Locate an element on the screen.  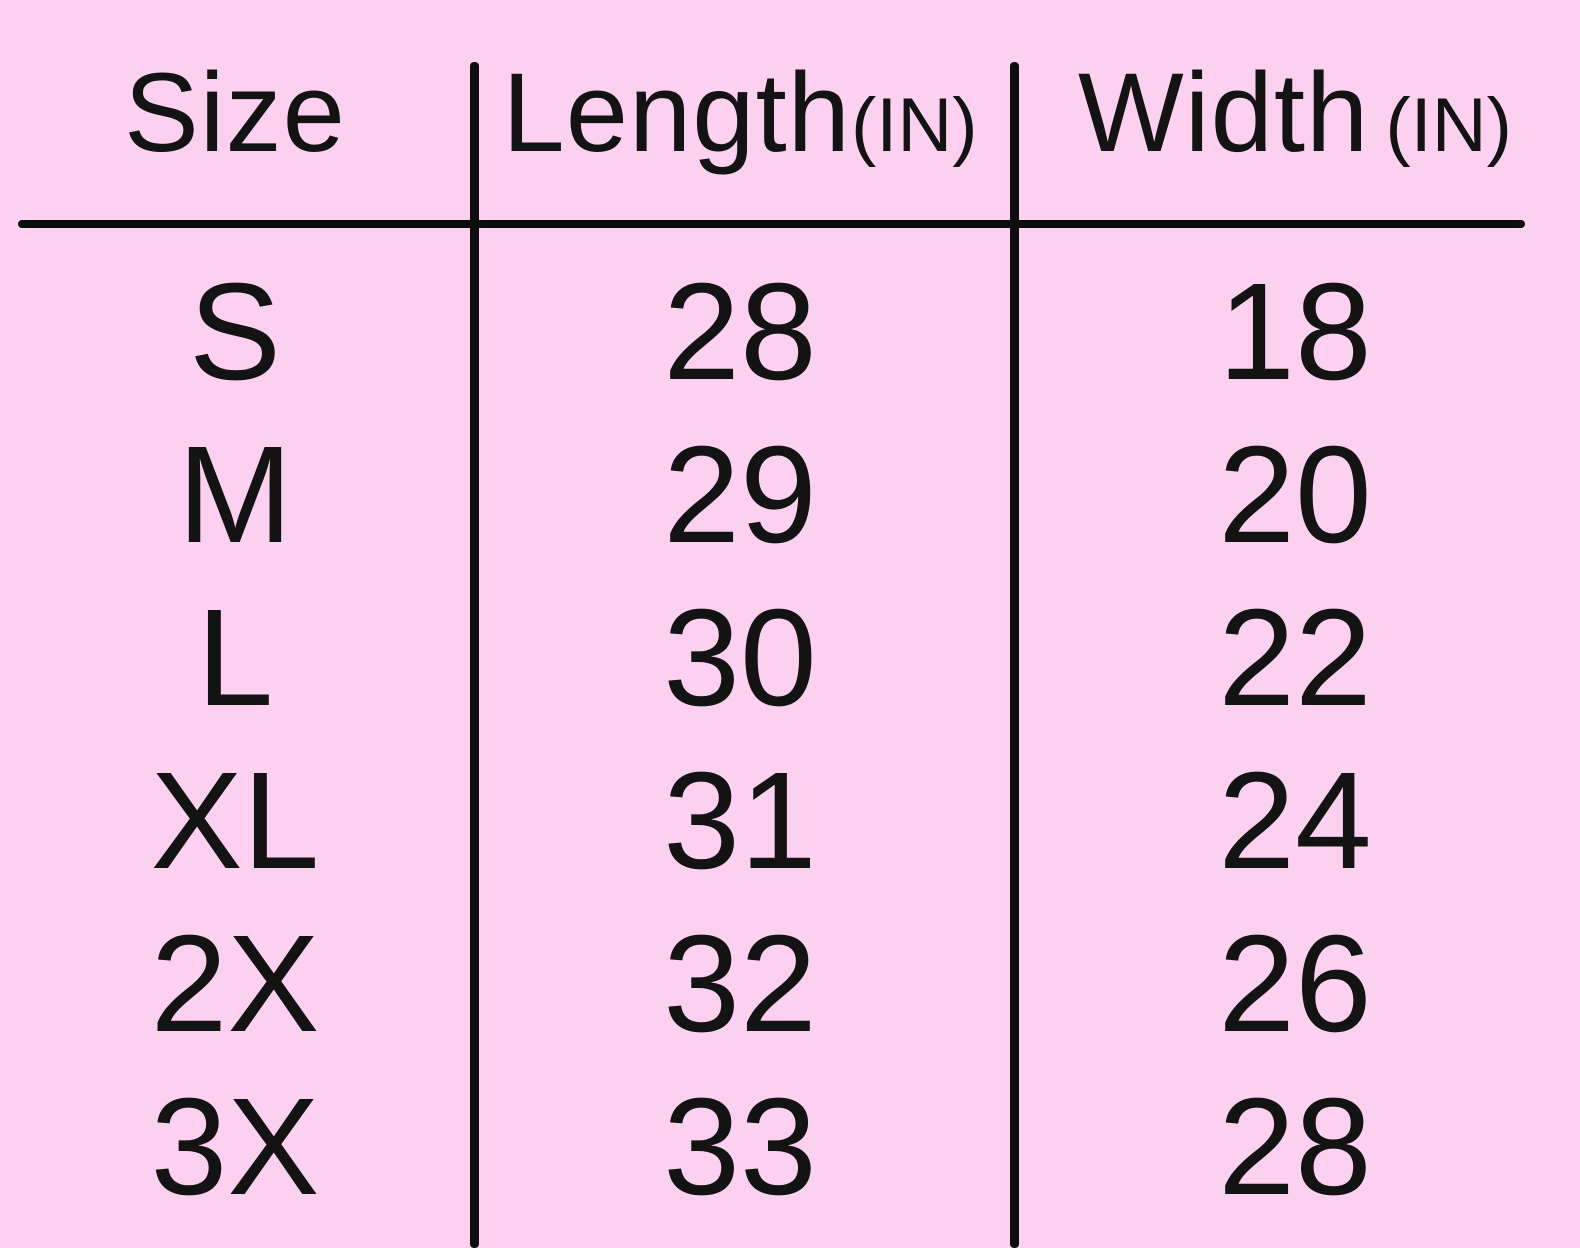
column-header-length-unit: (IN) is located at coordinates (914, 125).